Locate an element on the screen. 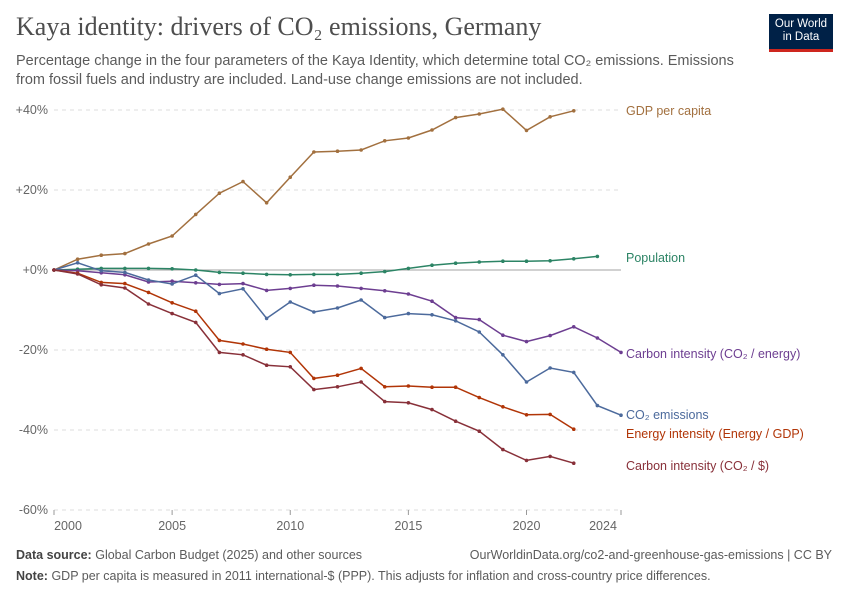 The image size is (850, 600). series-label: Population is located at coordinates (655, 258).